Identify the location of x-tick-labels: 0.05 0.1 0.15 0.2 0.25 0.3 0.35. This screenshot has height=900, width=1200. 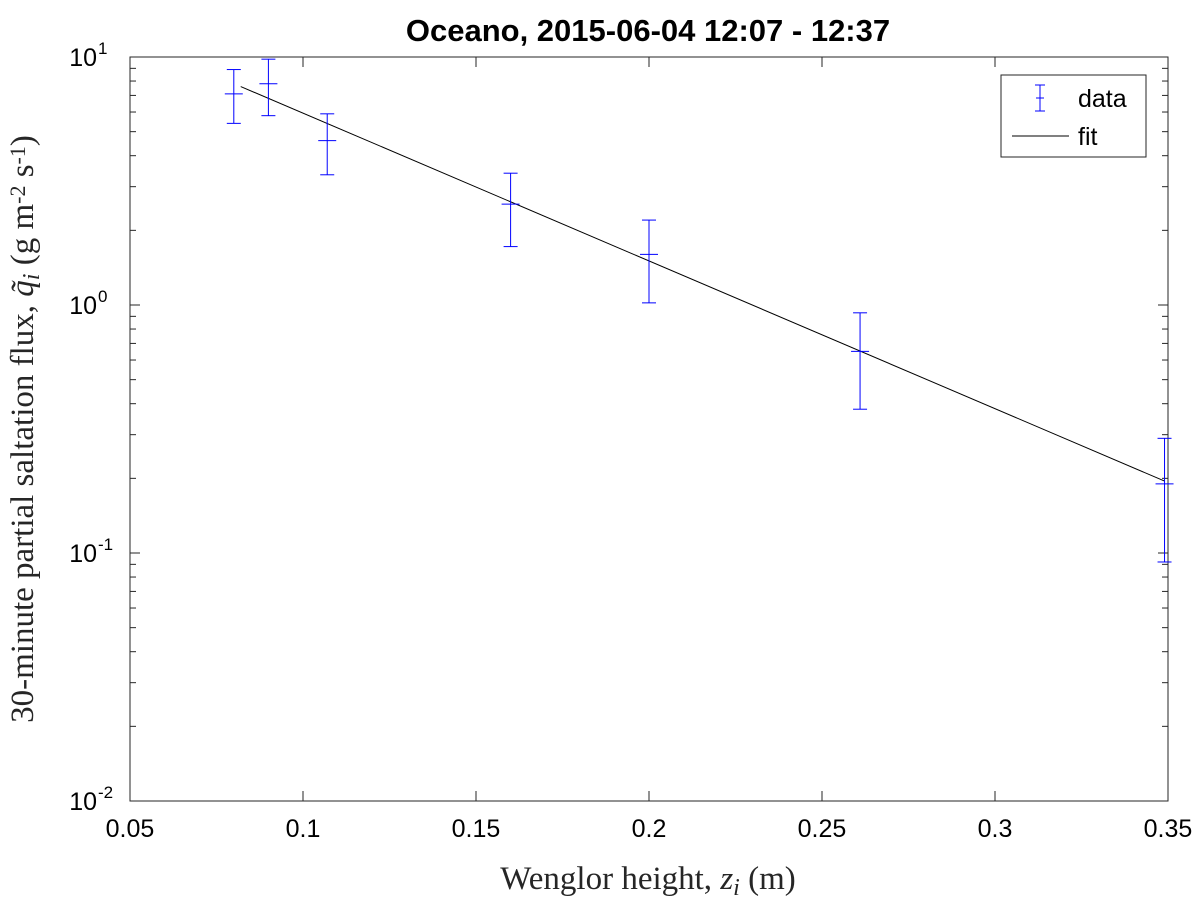
(649, 829).